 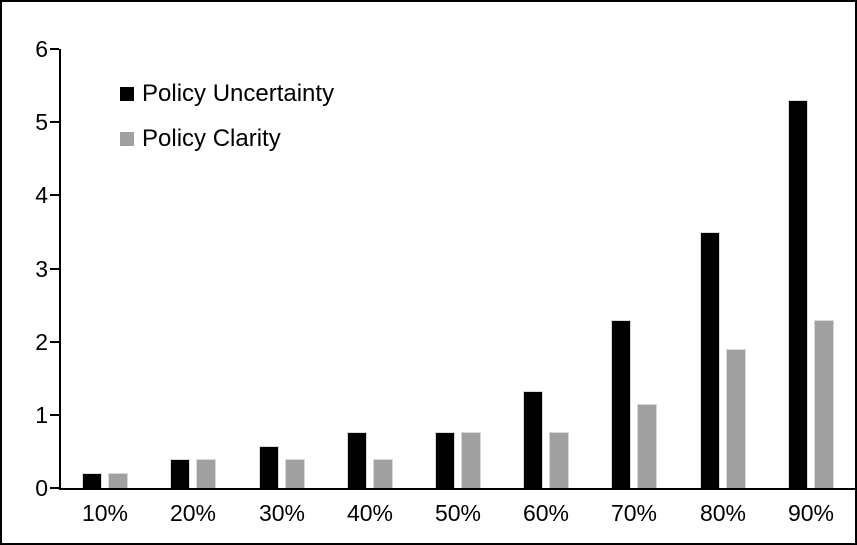 I want to click on bar-policy-clarity-70%, so click(x=647, y=446).